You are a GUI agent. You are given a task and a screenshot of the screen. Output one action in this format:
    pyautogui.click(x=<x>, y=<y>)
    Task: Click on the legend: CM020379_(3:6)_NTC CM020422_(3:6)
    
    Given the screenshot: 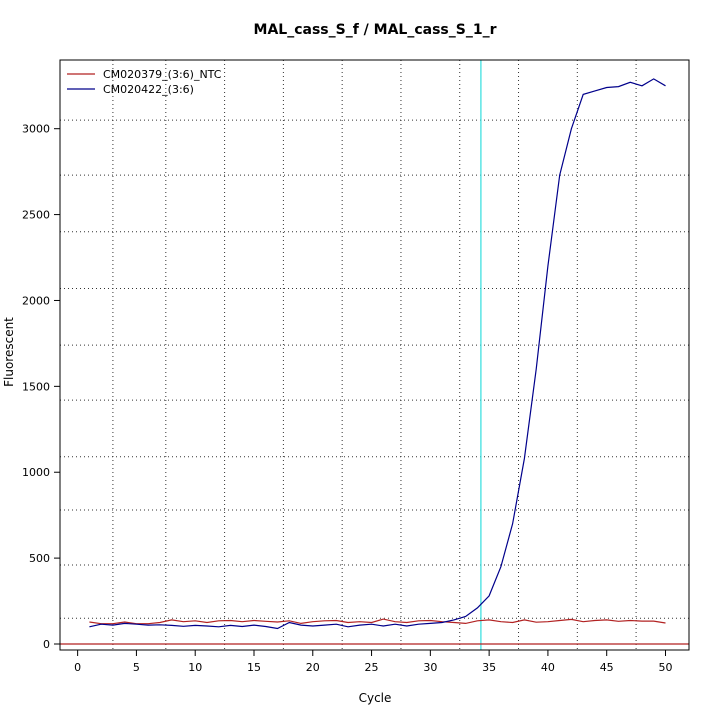 What is the action you would take?
    pyautogui.click(x=144, y=82)
    